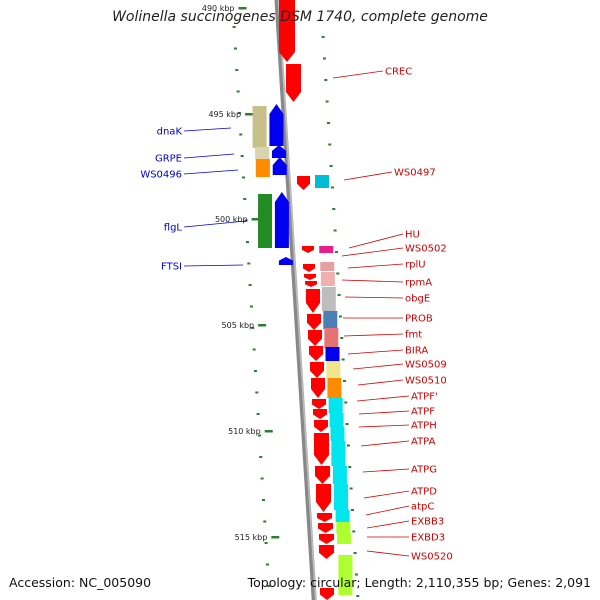  What do you see at coordinates (432, 557) in the screenshot?
I see `right-gene-label: WS0520` at bounding box center [432, 557].